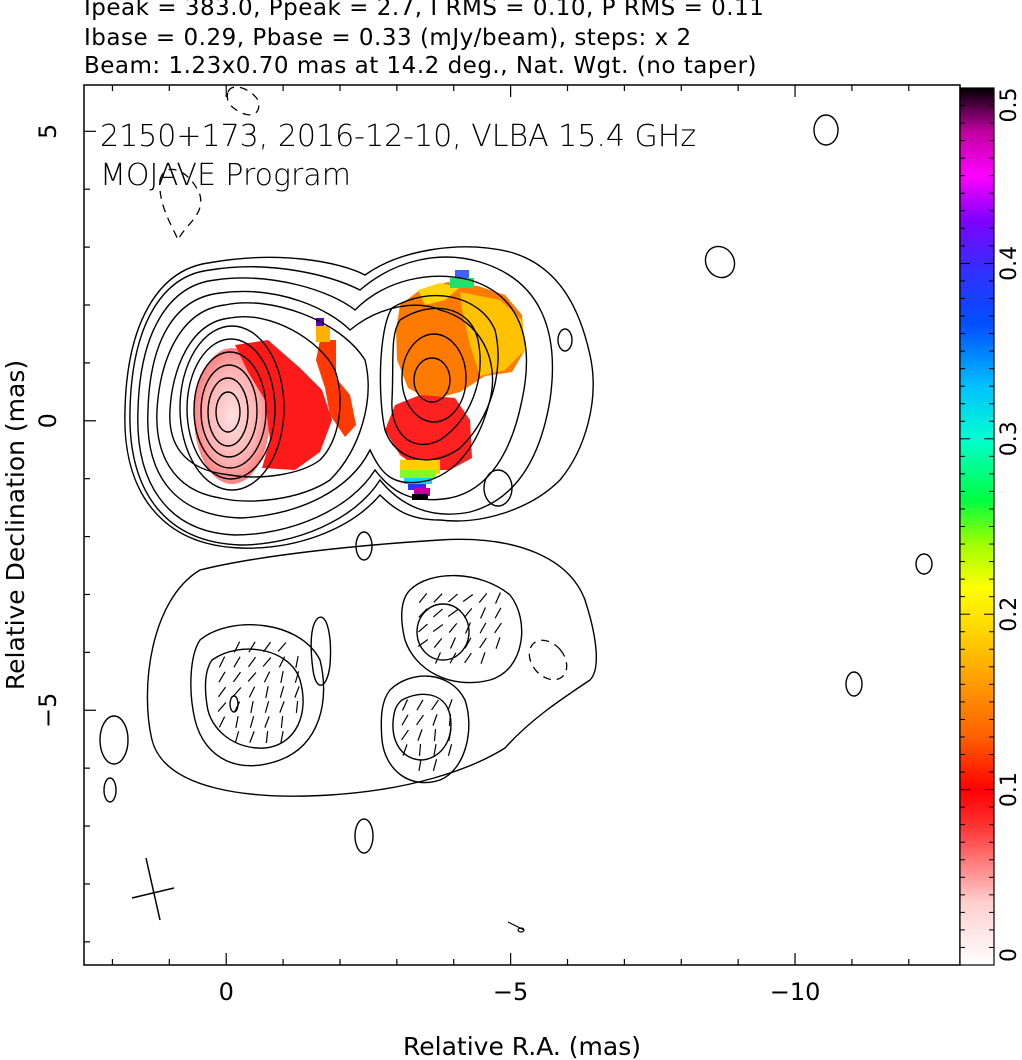  I want to click on colorbar-labels: 0 0.1 0.2 0.3 0.4 0.5, so click(1009, 525).